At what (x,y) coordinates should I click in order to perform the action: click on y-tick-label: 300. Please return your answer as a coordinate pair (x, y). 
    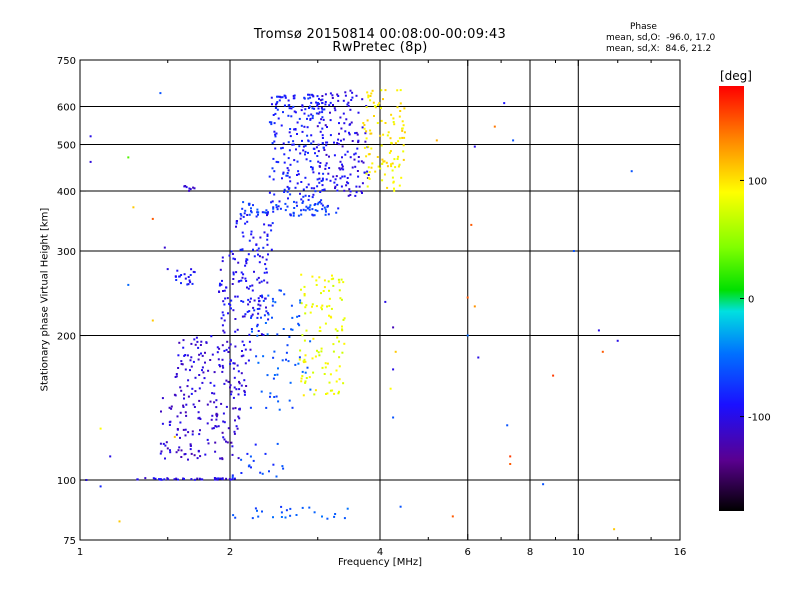
    Looking at the image, I should click on (66, 252).